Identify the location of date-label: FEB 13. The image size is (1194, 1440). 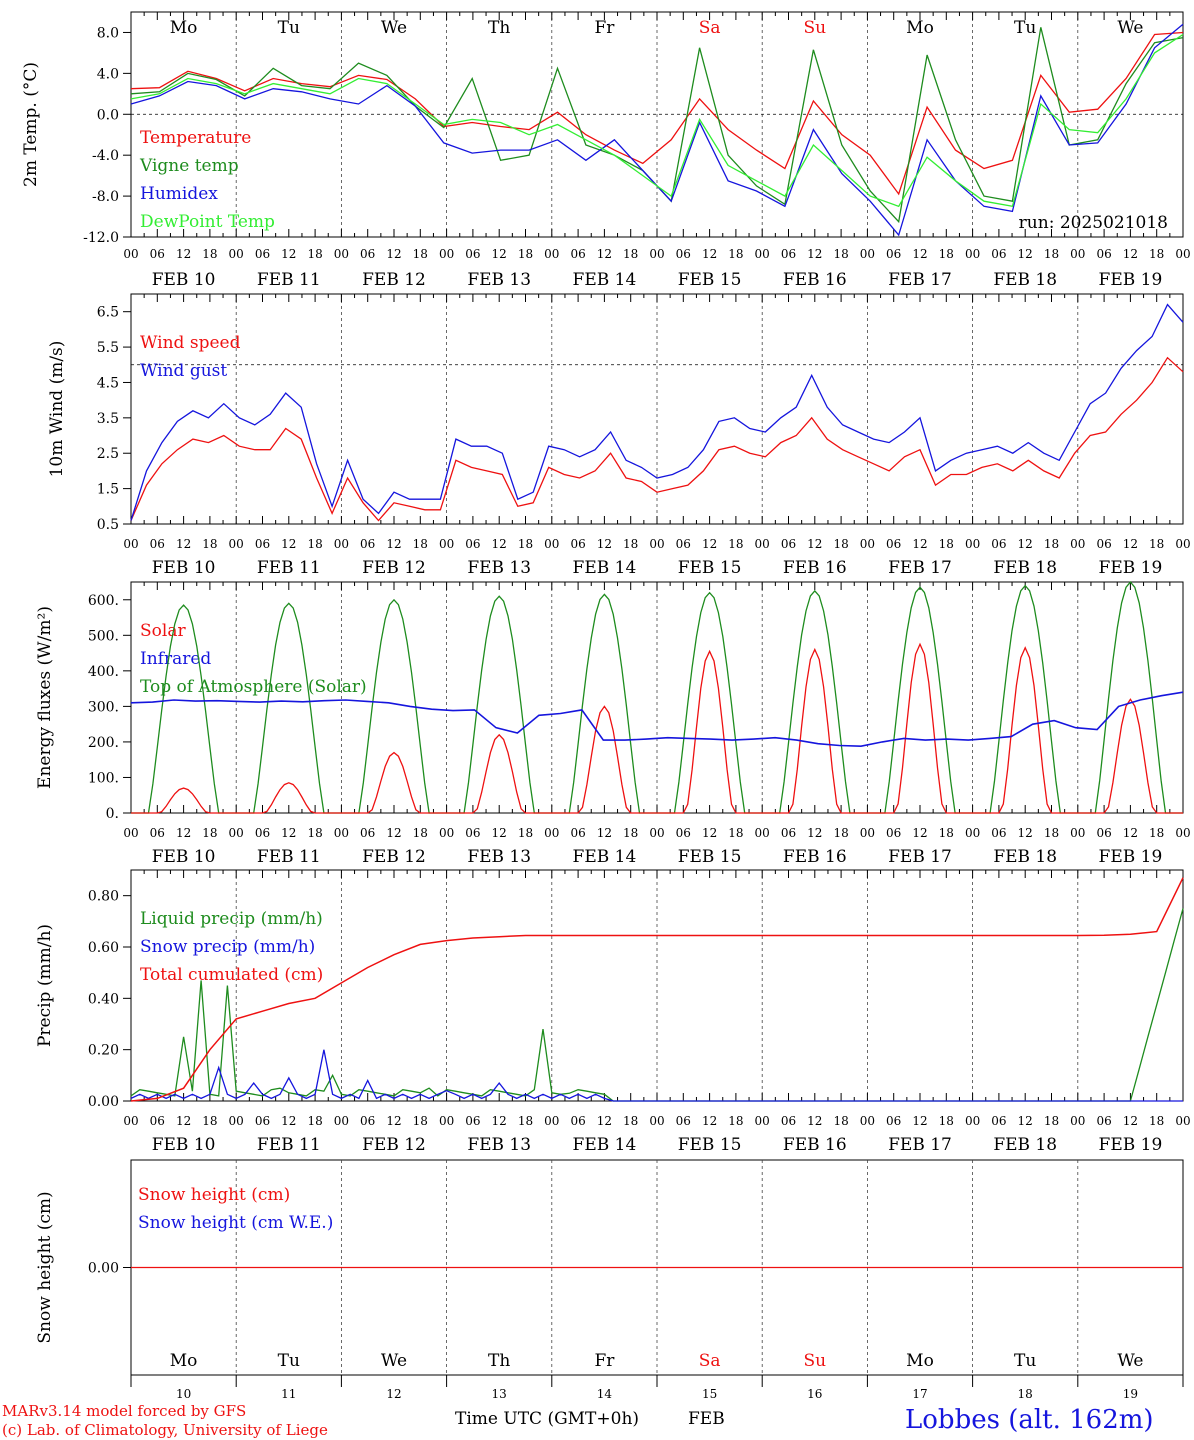
(499, 280).